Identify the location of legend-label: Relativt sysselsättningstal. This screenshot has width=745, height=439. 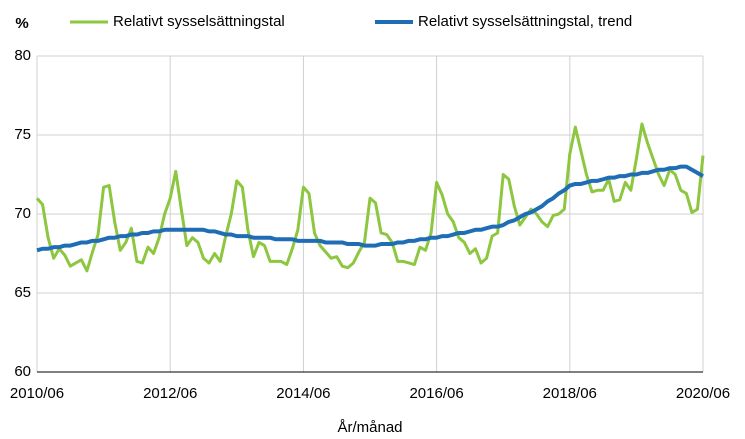
(199, 21).